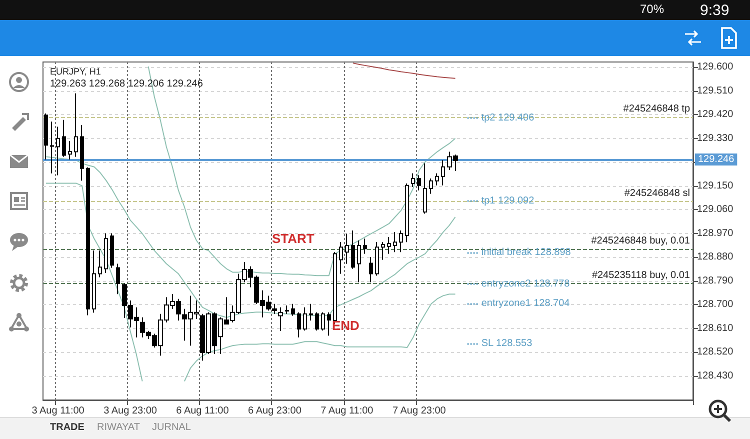 This screenshot has width=750, height=439. Describe the element at coordinates (131, 411) in the screenshot. I see `x-tick-label: 3 Aug 23:00` at that location.